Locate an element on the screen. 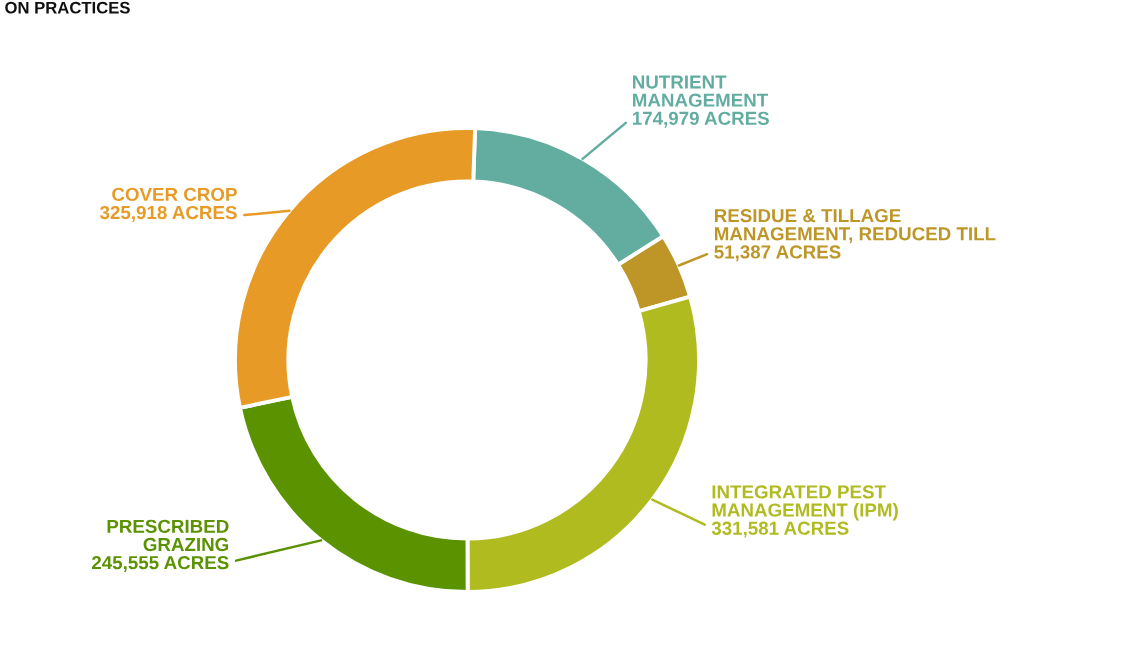  data-label: 51,387 ACRES is located at coordinates (777, 253).